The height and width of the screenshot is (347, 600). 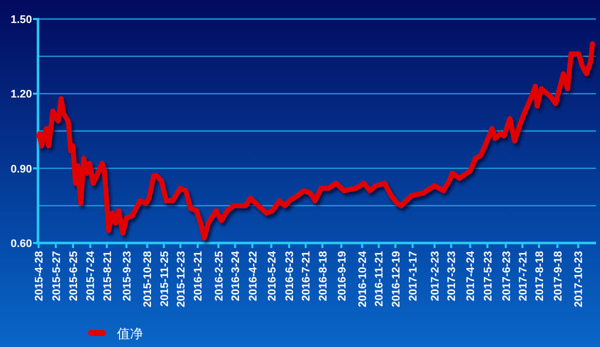 I want to click on x-tick-label: 2015-6-25, so click(x=74, y=276).